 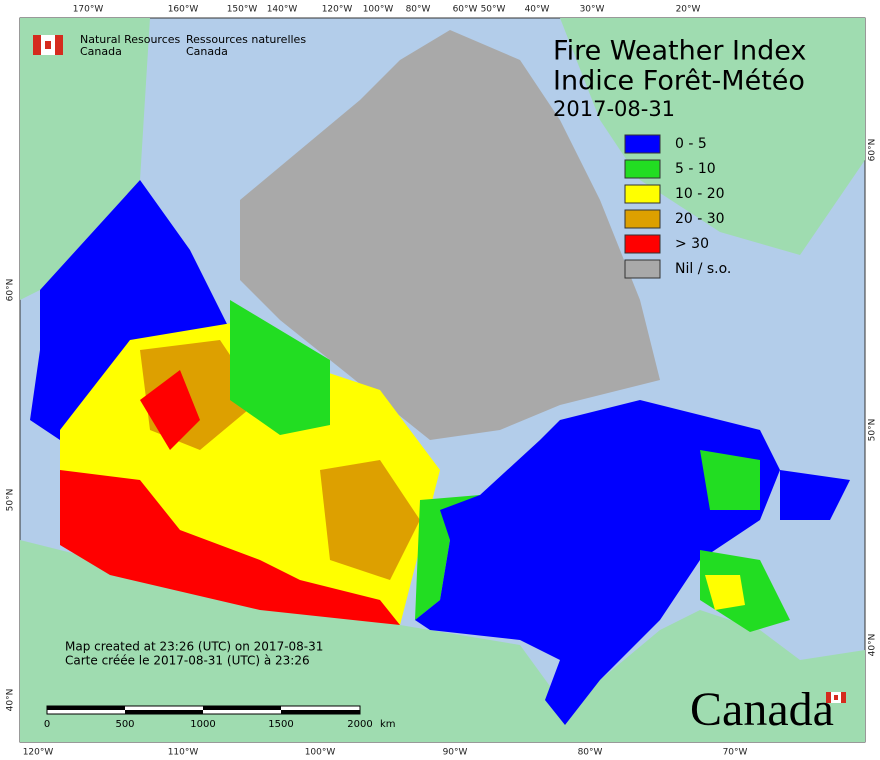 I want to click on scale-bar, so click(x=203, y=710).